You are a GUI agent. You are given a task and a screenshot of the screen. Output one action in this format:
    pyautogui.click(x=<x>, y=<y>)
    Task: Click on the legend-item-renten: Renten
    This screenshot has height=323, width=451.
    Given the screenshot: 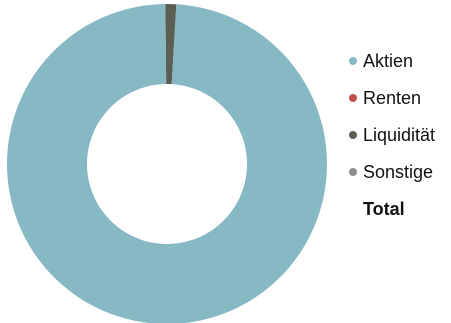 What is the action you would take?
    pyautogui.click(x=392, y=98)
    